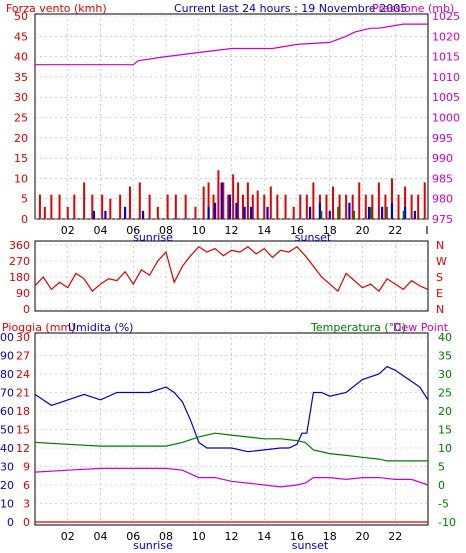 The image size is (466, 553). Describe the element at coordinates (446, 77) in the screenshot. I see `pressure-y-tick: 1010` at that location.